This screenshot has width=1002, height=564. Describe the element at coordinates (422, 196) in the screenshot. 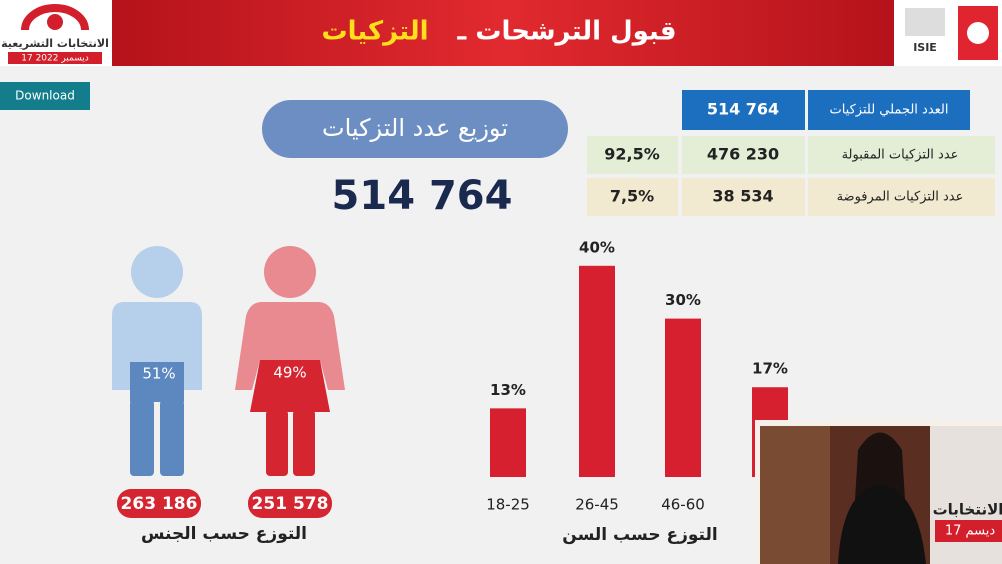

I see `total: 514 764` at that location.